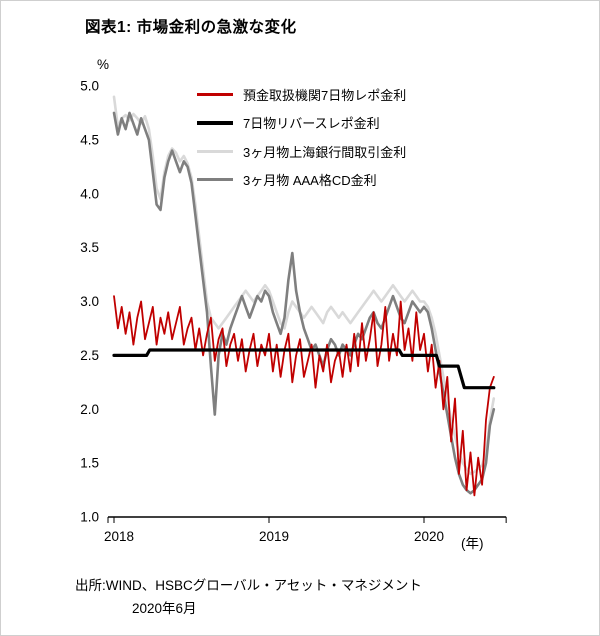 This screenshot has width=600, height=636. Describe the element at coordinates (325, 95) in the screenshot. I see `legend-label: 預金取扱機関7日物レポ金利` at that location.